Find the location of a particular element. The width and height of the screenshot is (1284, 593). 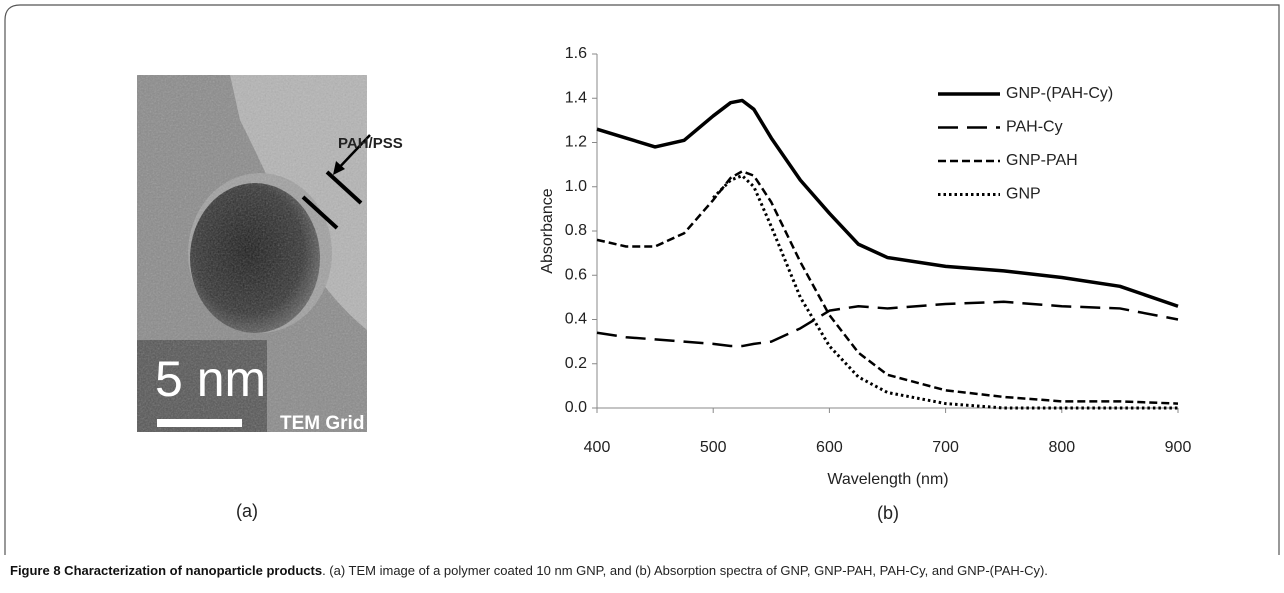

x-tick-label: 700 is located at coordinates (945, 447).